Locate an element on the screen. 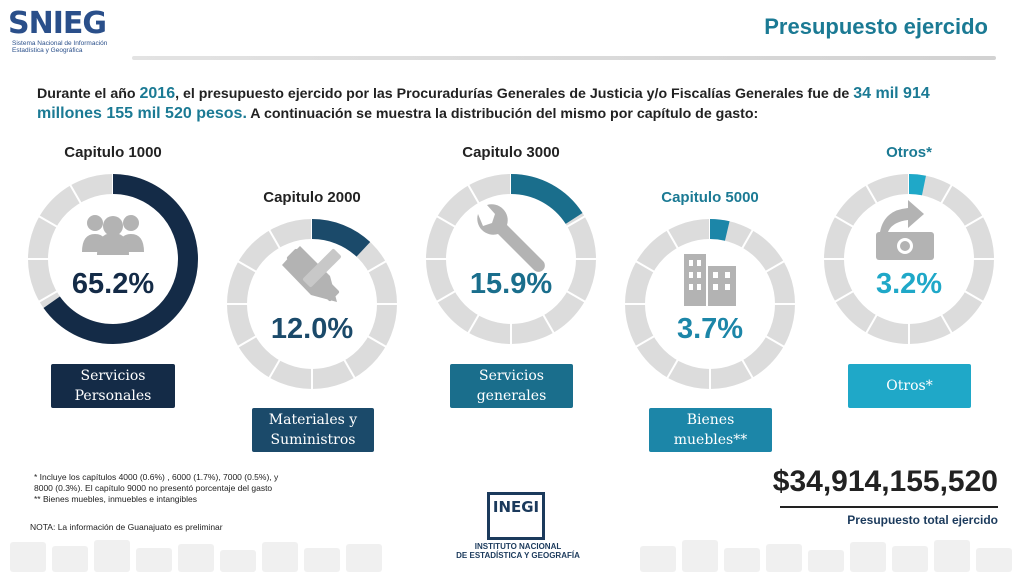  inegi-logo-frame is located at coordinates (516, 516).